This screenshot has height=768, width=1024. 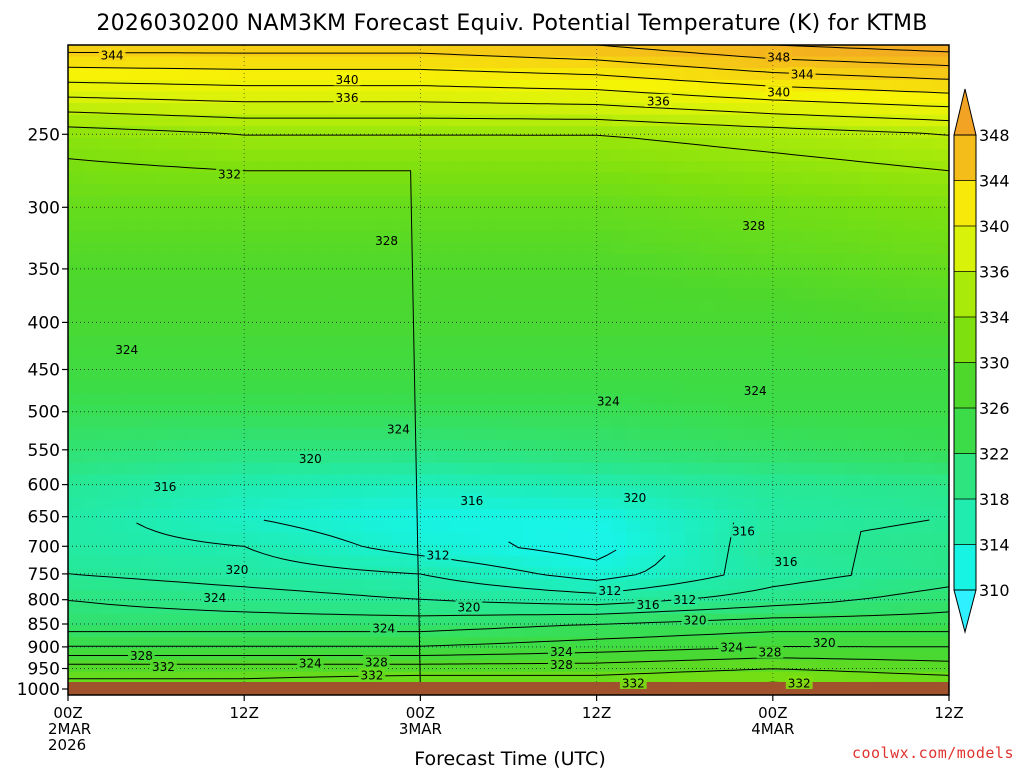 I want to click on credit-link: coolwx.com/models, so click(x=932, y=753).